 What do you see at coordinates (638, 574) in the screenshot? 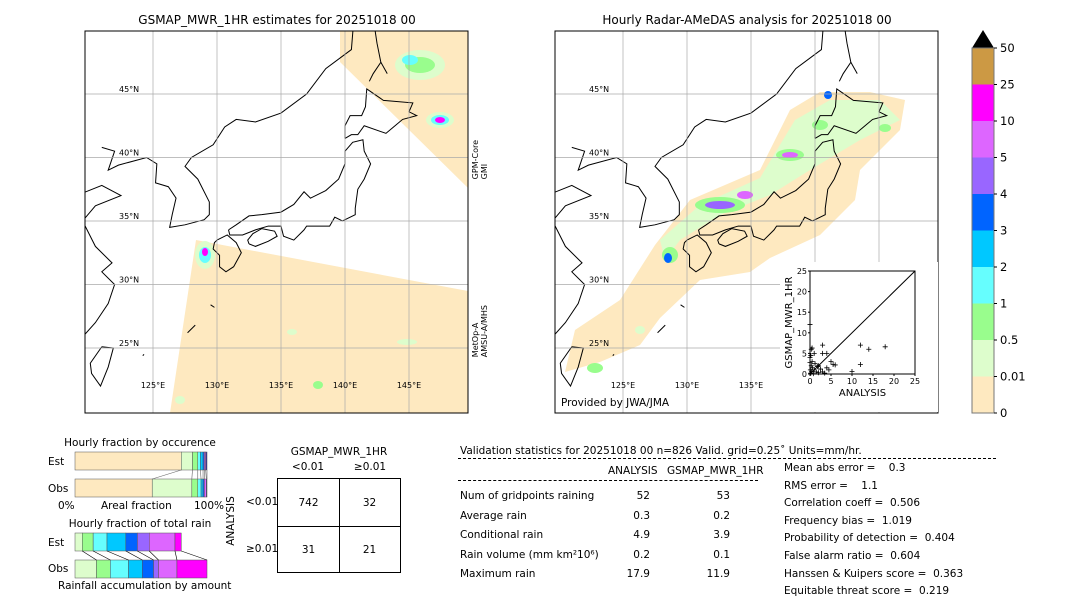
I see `stat-analysis: 17.9` at bounding box center [638, 574].